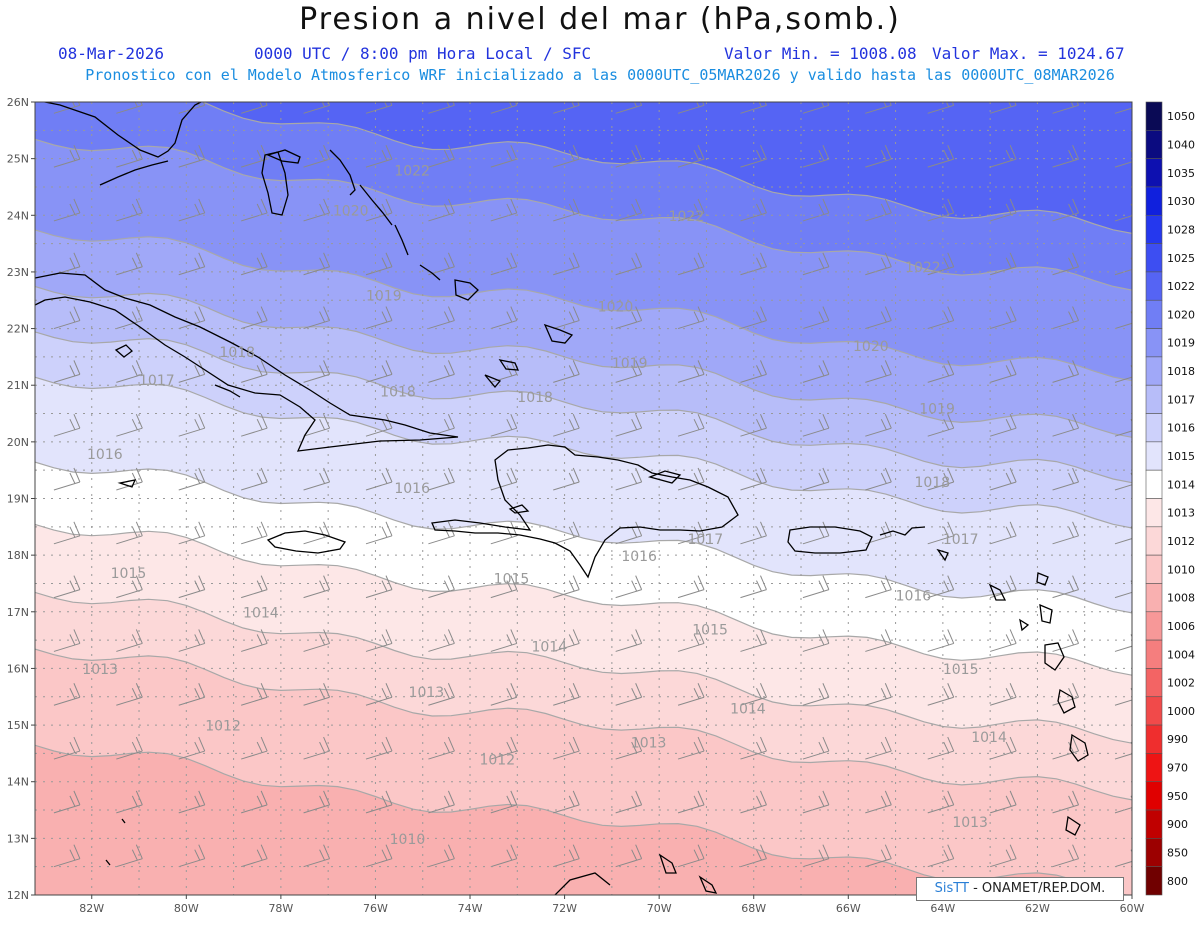 The height and width of the screenshot is (927, 1200). Describe the element at coordinates (1177, 739) in the screenshot. I see `colorbar-label: 990` at that location.